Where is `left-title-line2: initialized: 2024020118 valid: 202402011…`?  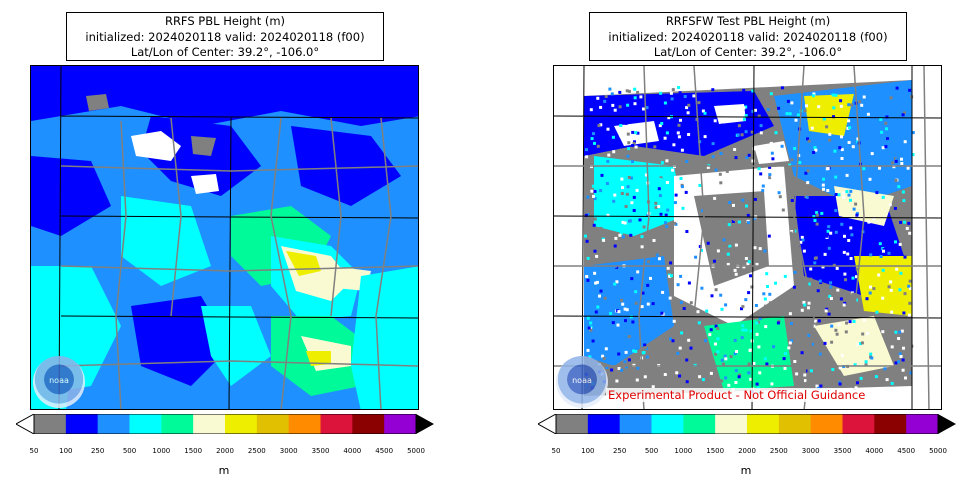
left-title-line2: initialized: 2024020118 valid: 202402011… is located at coordinates (225, 36).